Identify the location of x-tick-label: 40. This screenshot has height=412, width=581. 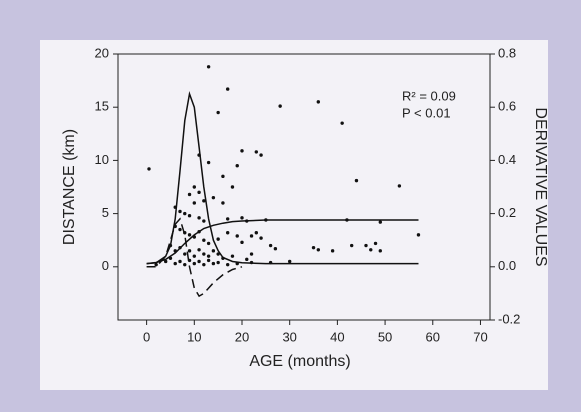
(337, 336).